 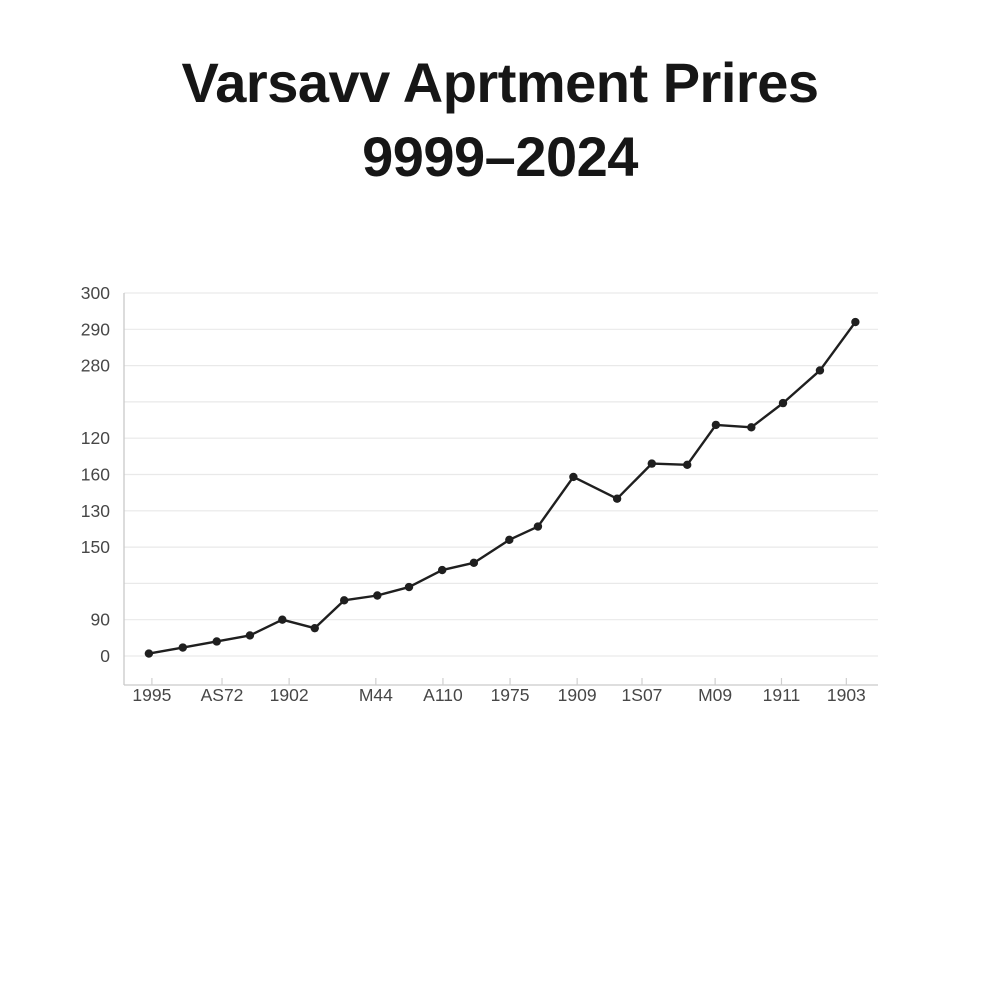 I want to click on x-tick-label: 1975, so click(x=510, y=695).